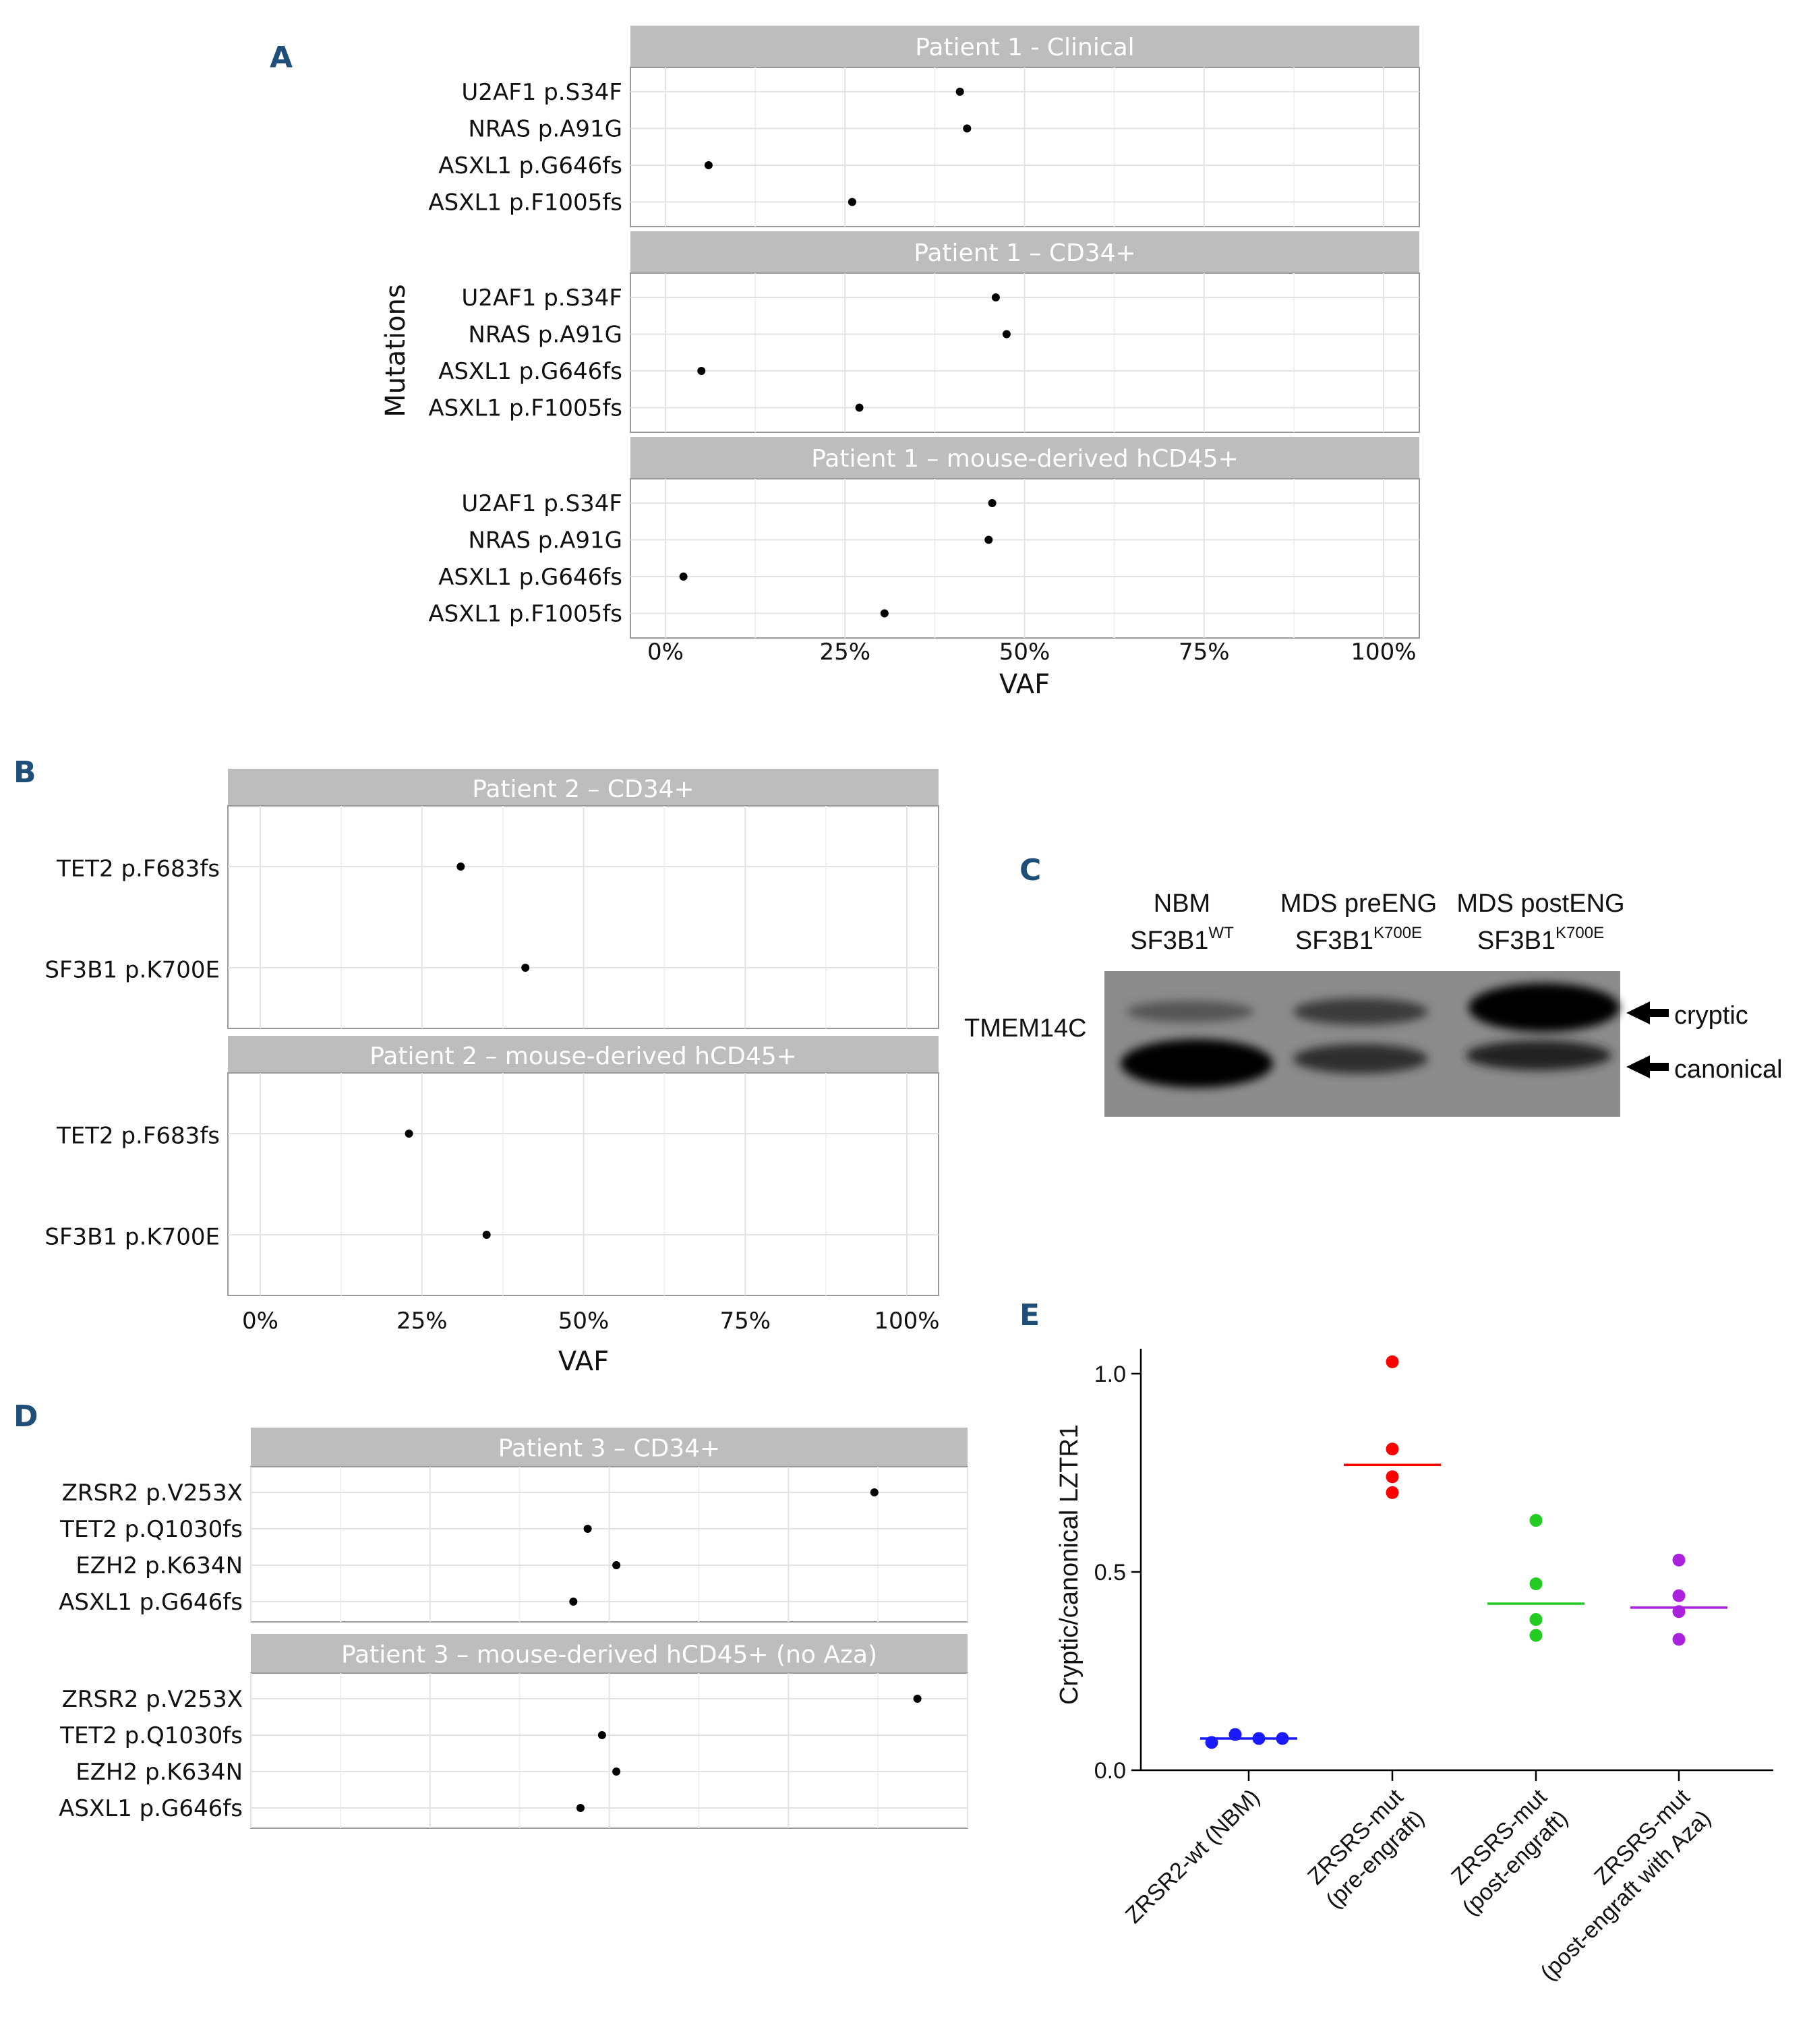 The image size is (1807, 2044). What do you see at coordinates (25, 1417) in the screenshot?
I see `panel-label-d: D` at bounding box center [25, 1417].